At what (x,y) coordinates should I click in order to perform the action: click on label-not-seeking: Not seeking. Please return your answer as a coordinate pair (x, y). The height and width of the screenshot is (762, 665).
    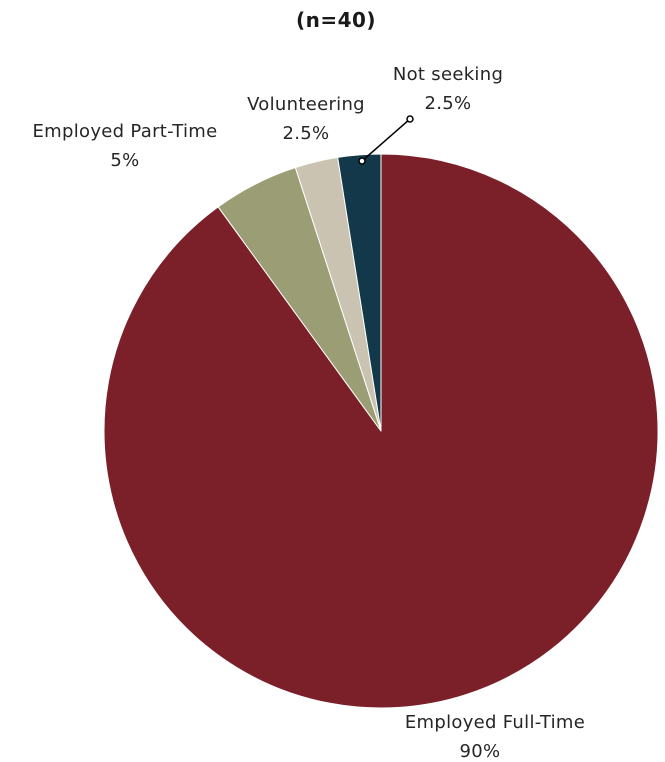
    Looking at the image, I should click on (448, 74).